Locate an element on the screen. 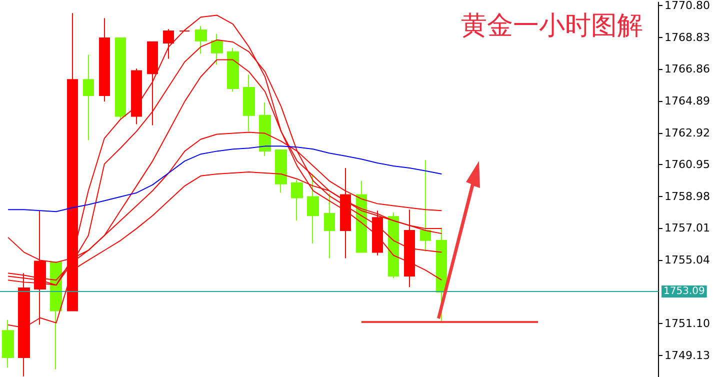 This screenshot has height=377, width=713. y-tick-label: 1768.83 is located at coordinates (687, 37).